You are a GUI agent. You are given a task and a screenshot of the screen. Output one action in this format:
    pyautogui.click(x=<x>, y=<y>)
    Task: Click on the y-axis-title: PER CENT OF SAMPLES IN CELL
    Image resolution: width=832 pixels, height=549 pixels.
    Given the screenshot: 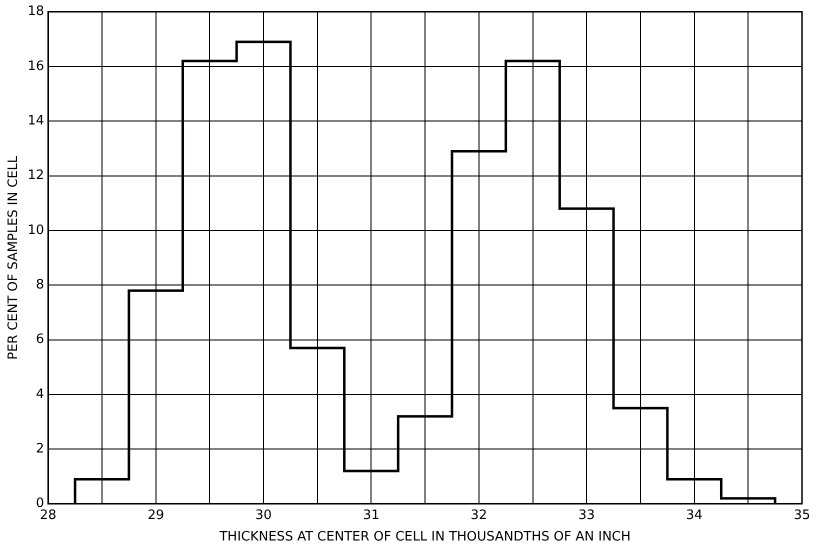 What is the action you would take?
    pyautogui.click(x=14, y=257)
    